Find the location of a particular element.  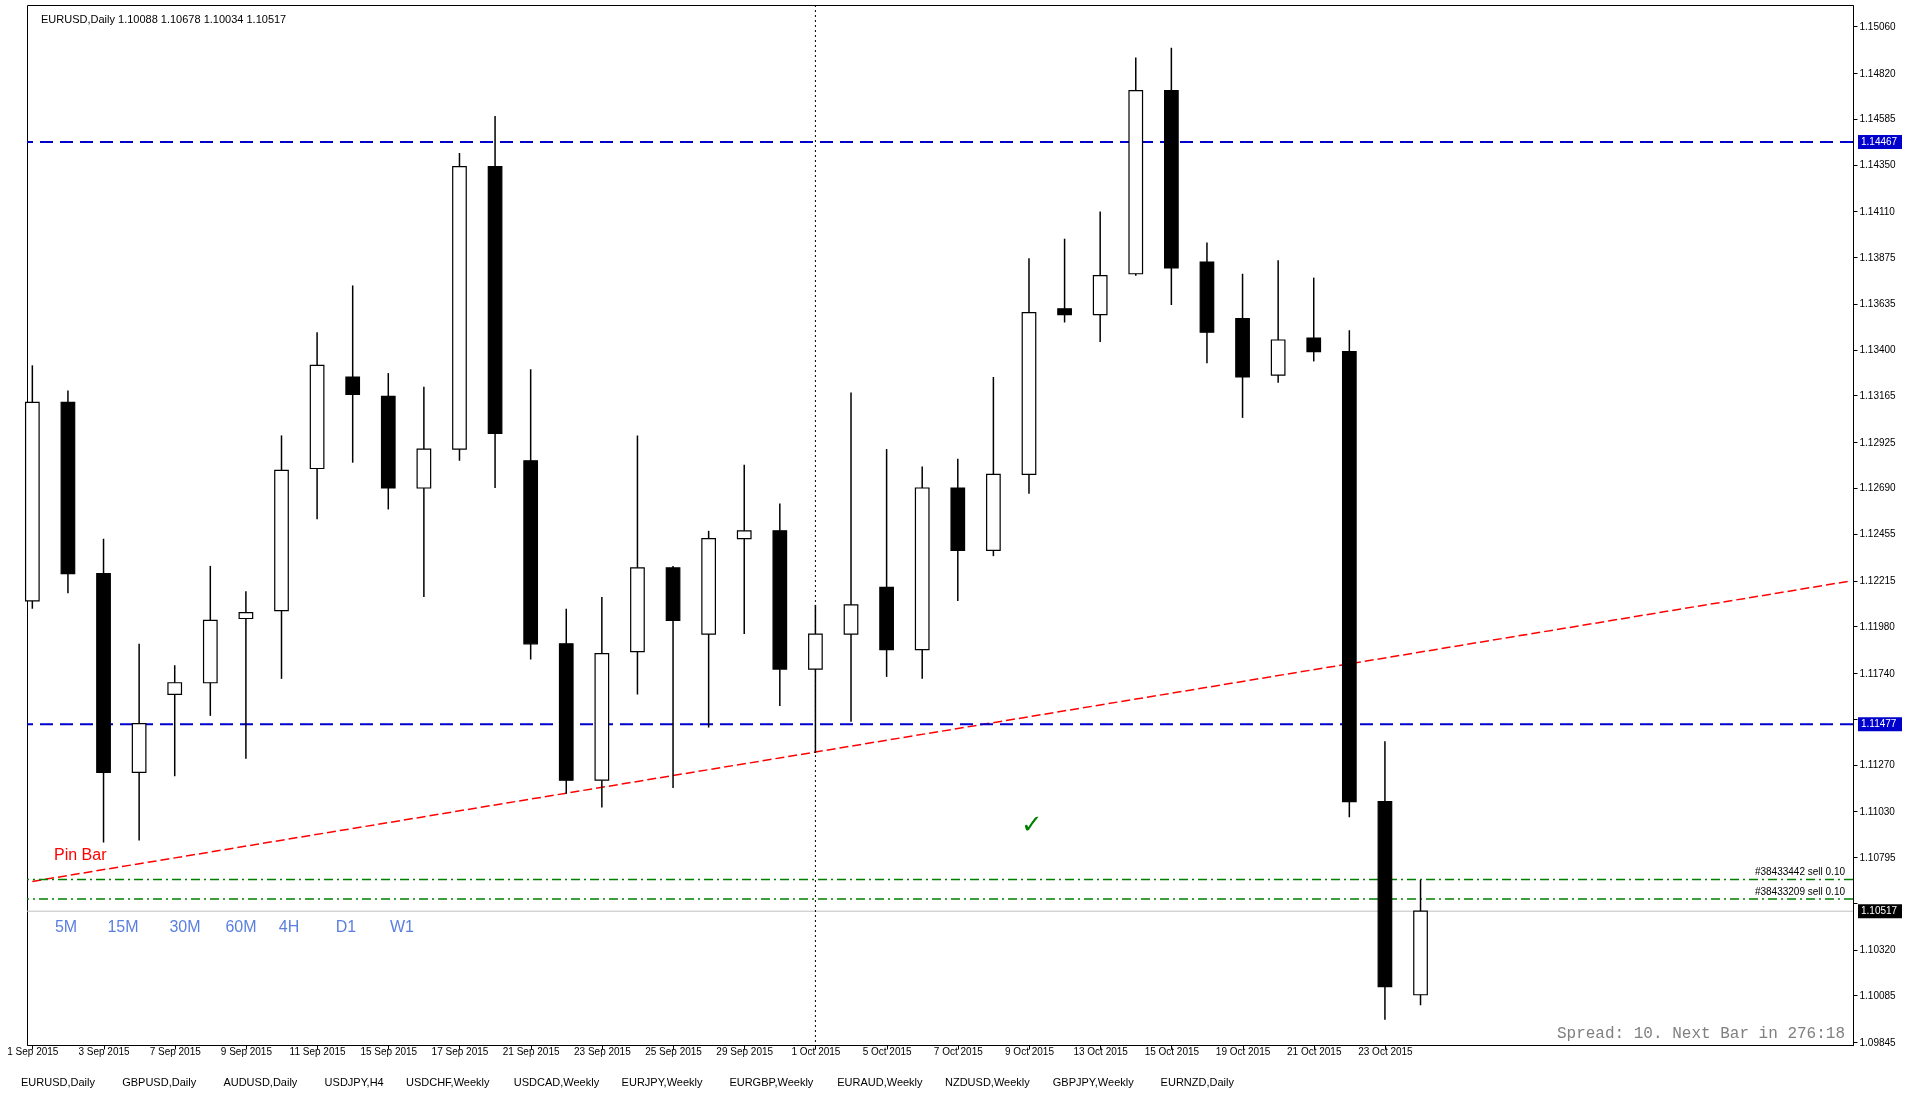

x-tick-label: 15 Oct 2015 is located at coordinates (1172, 1051).